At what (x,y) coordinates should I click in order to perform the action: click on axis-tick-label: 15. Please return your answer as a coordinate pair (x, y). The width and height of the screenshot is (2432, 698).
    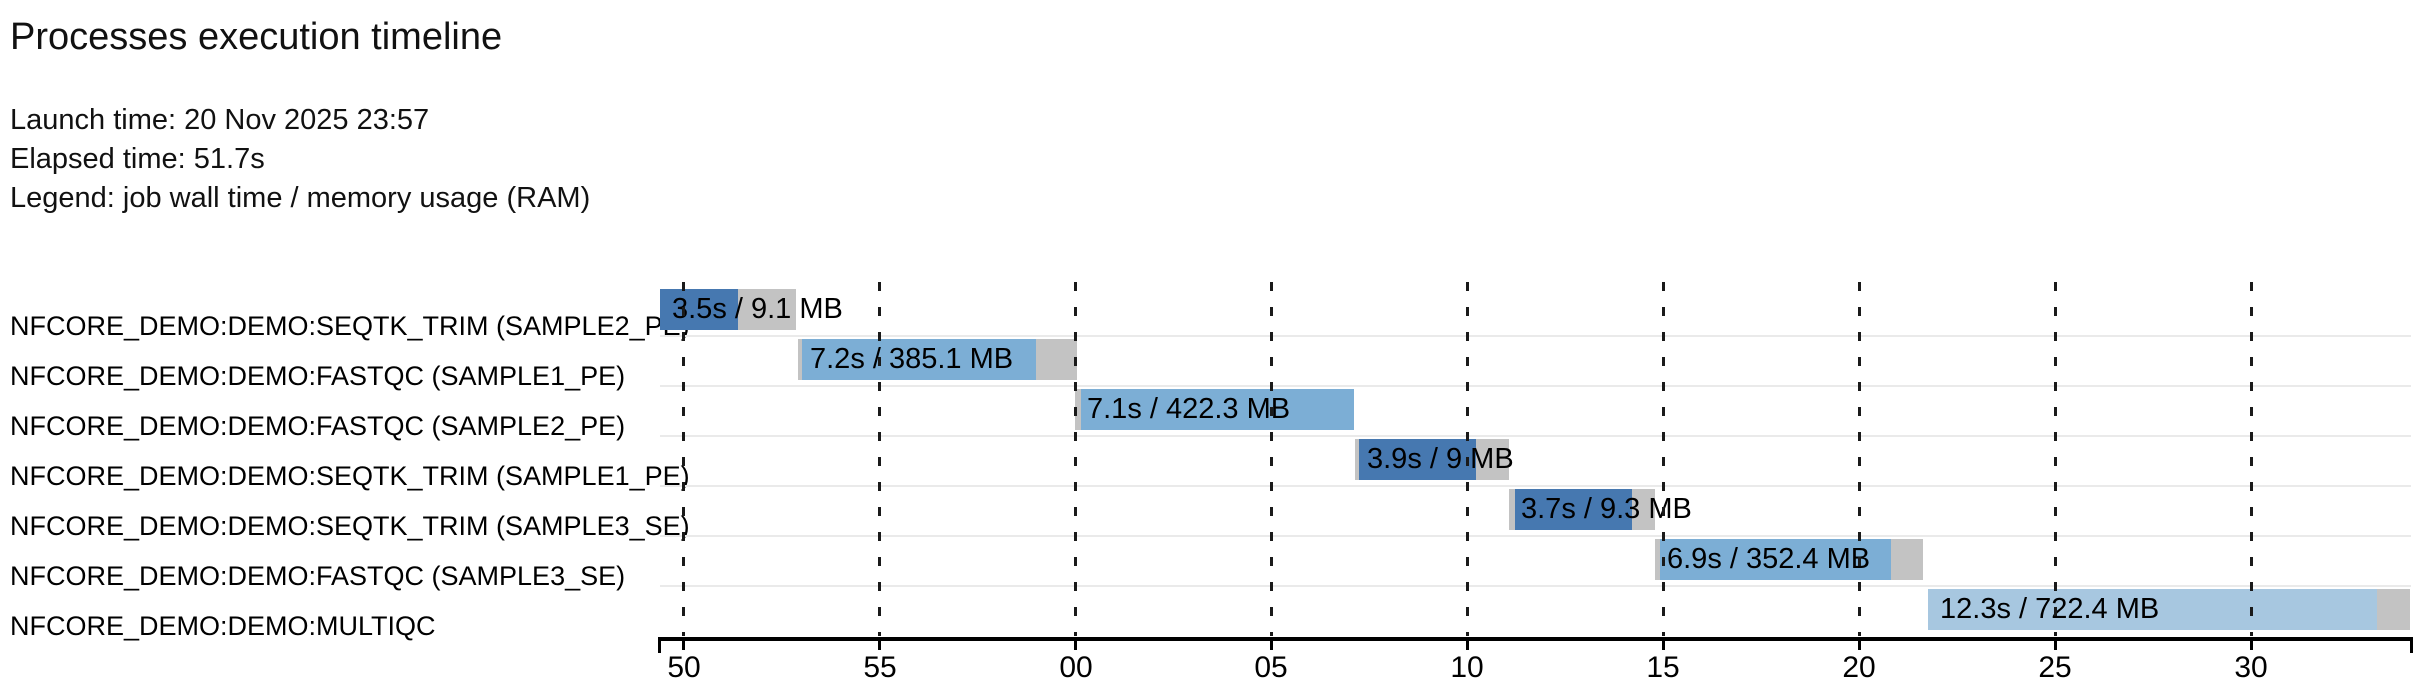
    Looking at the image, I should click on (1663, 667).